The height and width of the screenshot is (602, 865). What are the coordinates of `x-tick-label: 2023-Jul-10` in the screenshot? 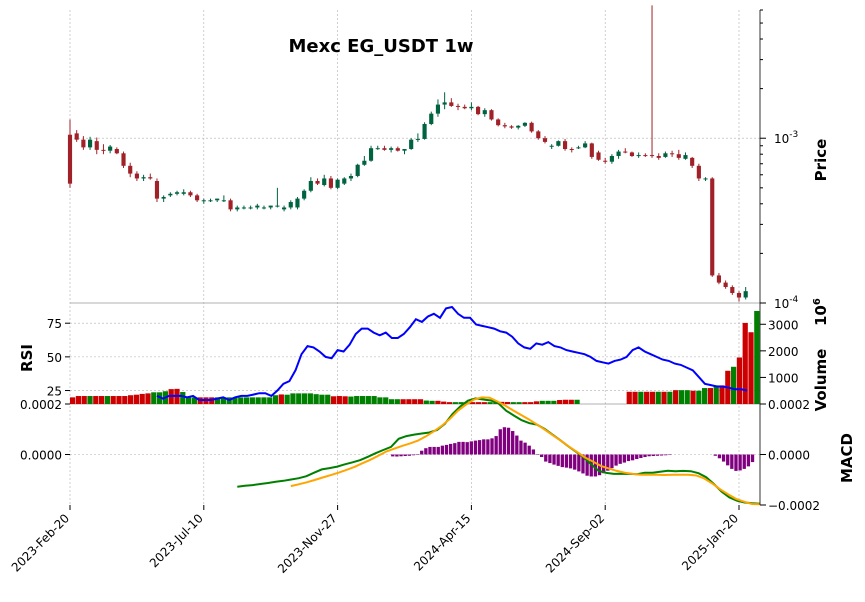 It's located at (176, 540).